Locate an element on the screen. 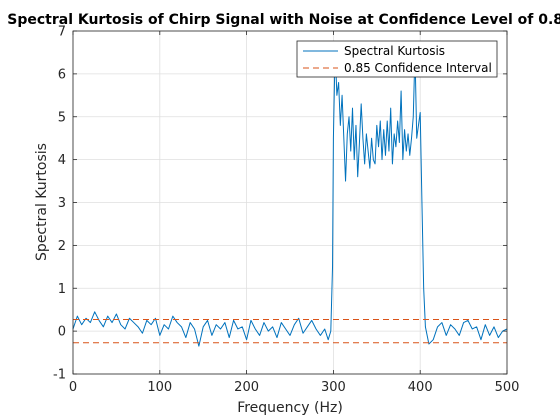  y-tick-label: 4 is located at coordinates (62, 160).